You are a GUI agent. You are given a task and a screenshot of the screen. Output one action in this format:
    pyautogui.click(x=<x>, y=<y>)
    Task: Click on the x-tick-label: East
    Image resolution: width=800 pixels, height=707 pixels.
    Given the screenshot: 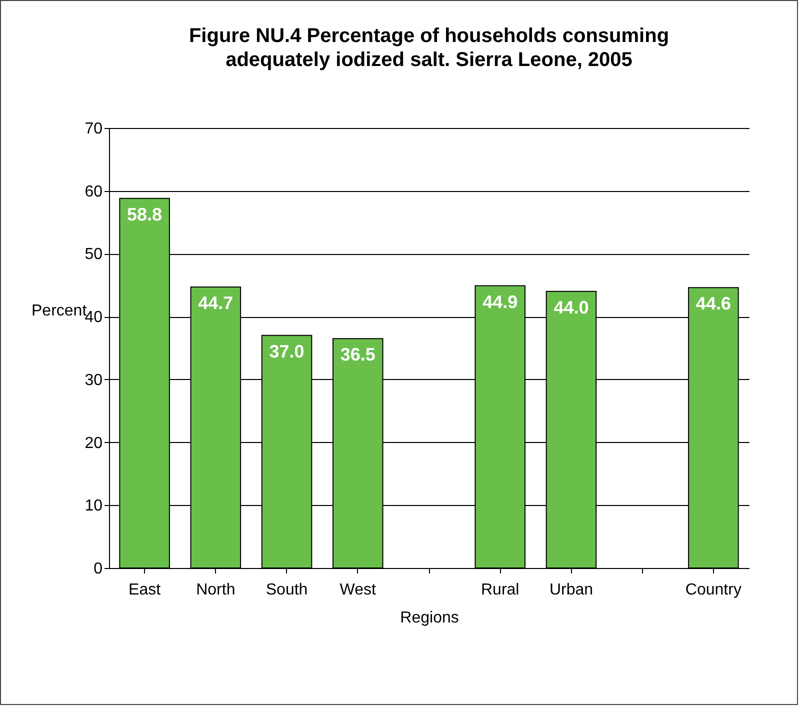 What is the action you would take?
    pyautogui.click(x=145, y=590)
    